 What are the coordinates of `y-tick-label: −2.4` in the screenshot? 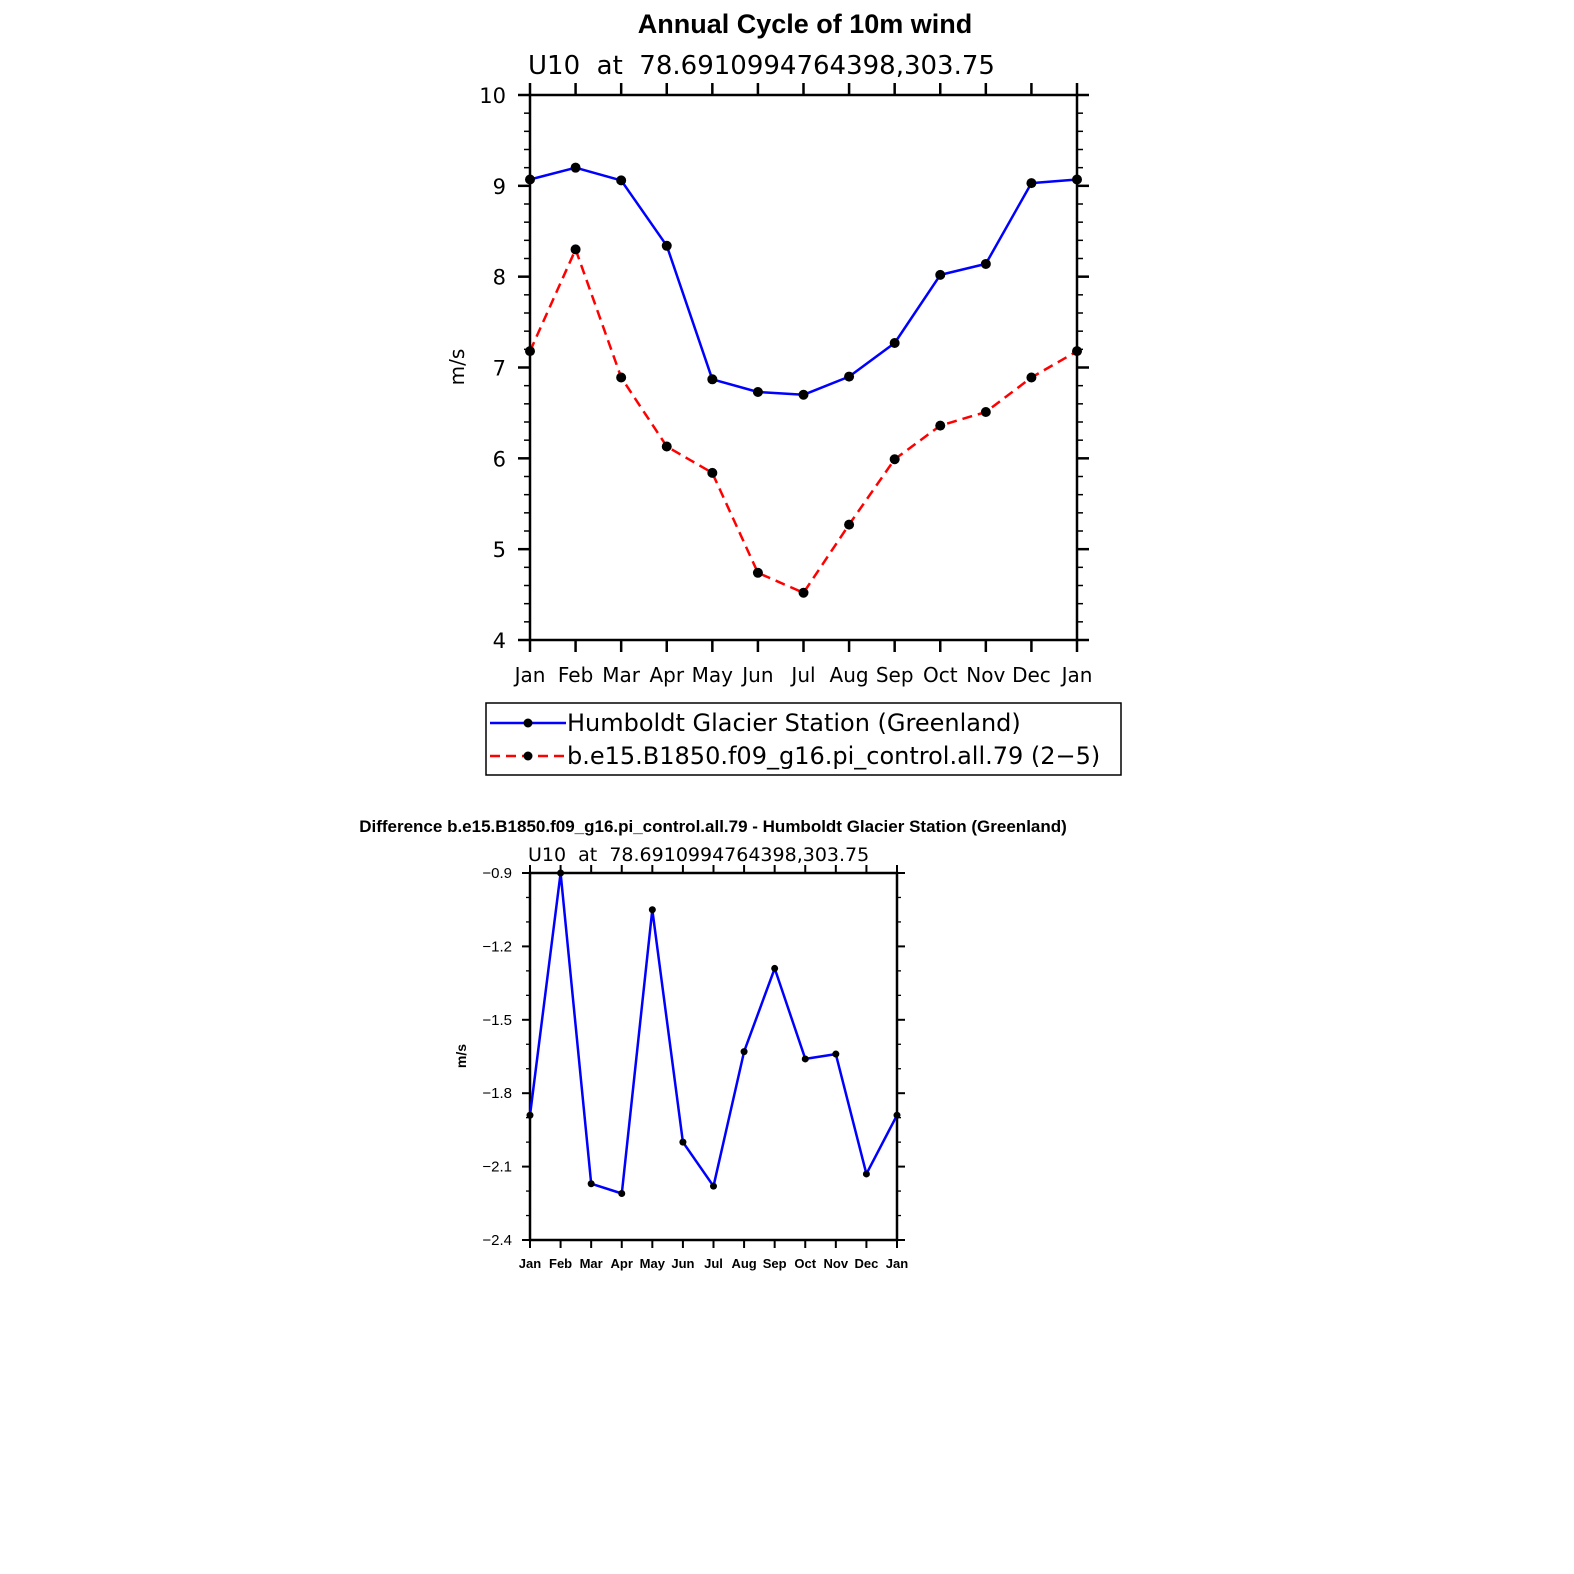 It's located at (497, 1240).